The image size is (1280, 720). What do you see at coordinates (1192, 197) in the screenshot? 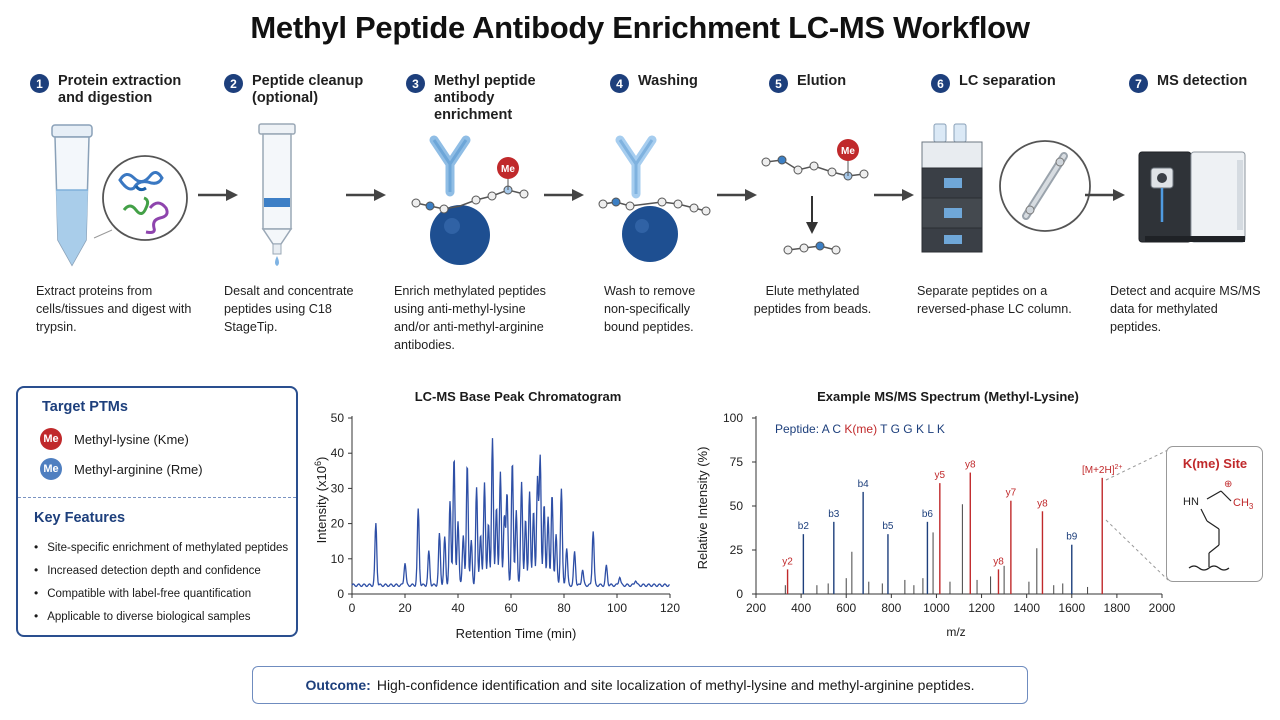
I see `mass-spectrometer-icon` at bounding box center [1192, 197].